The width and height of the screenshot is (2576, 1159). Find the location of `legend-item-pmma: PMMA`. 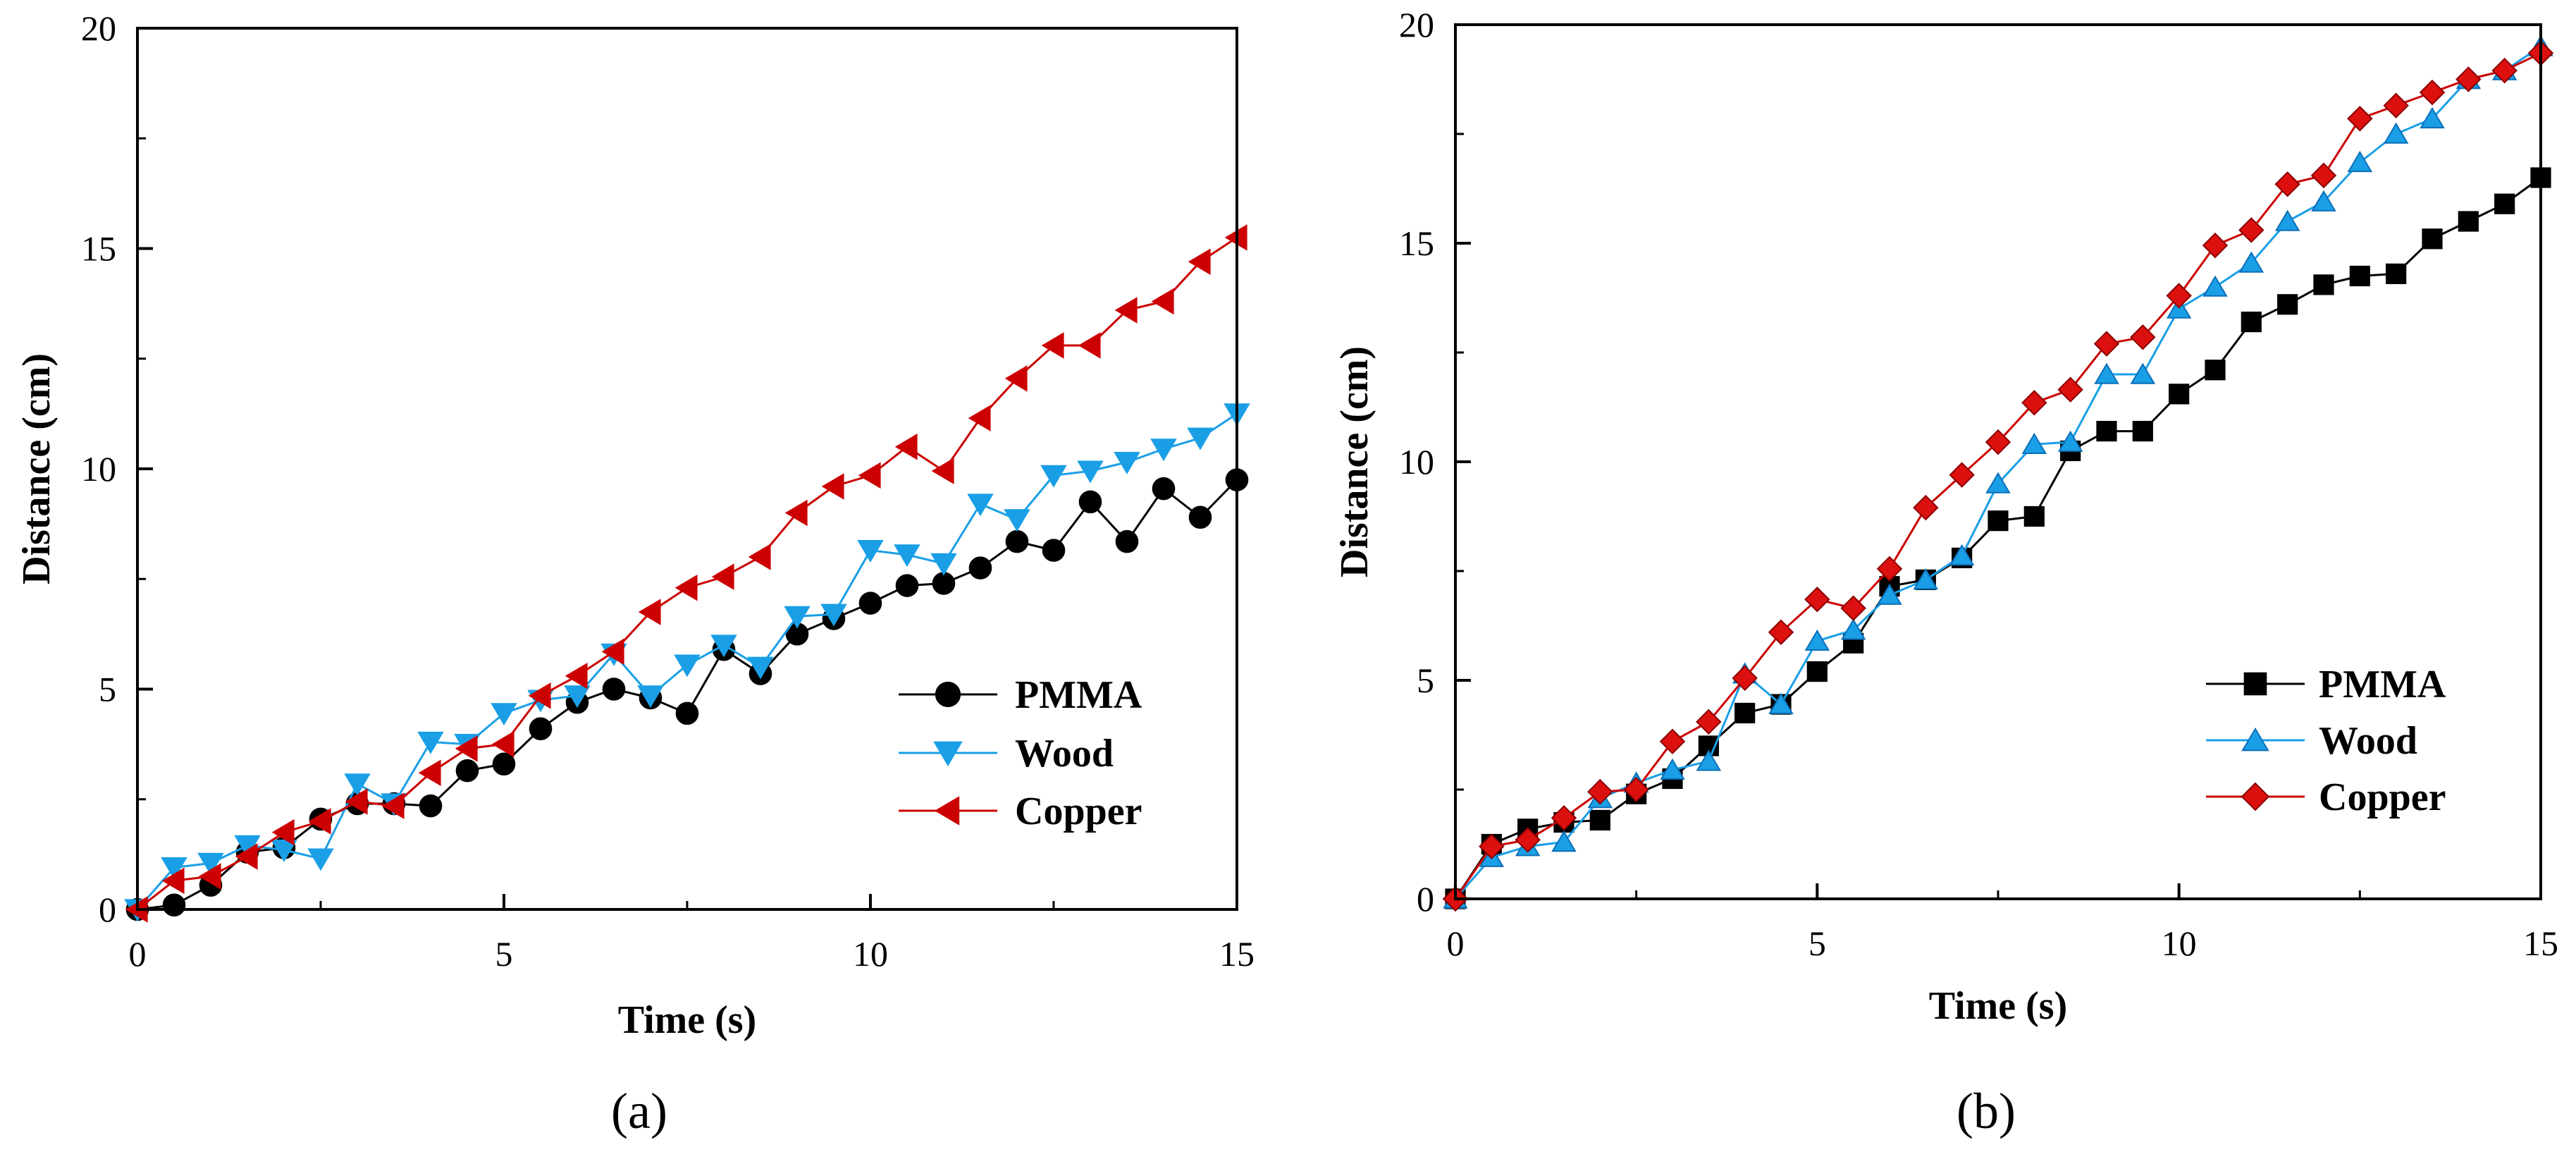

legend-item-pmma: PMMA is located at coordinates (1020, 695).